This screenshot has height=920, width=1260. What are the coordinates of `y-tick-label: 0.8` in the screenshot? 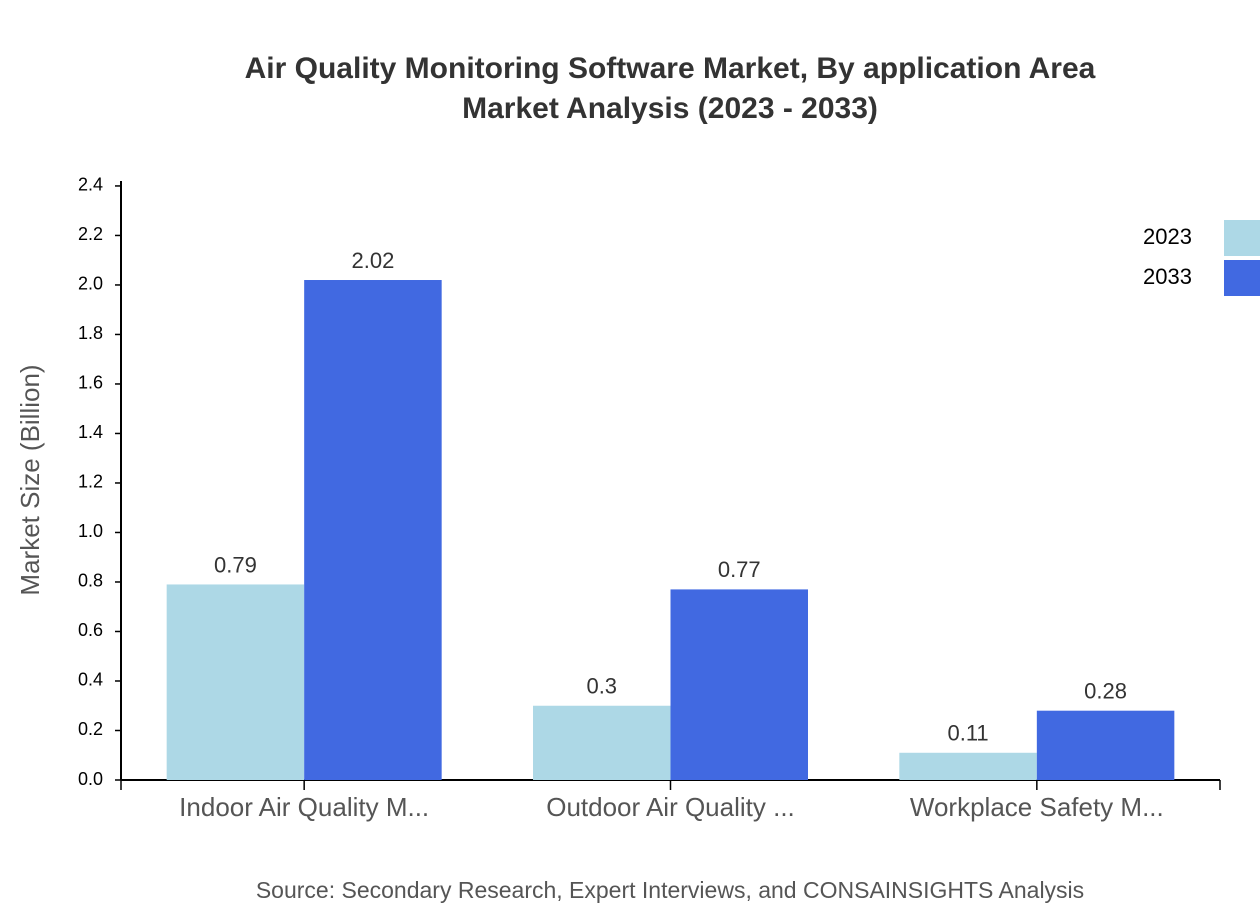 It's located at (90, 581).